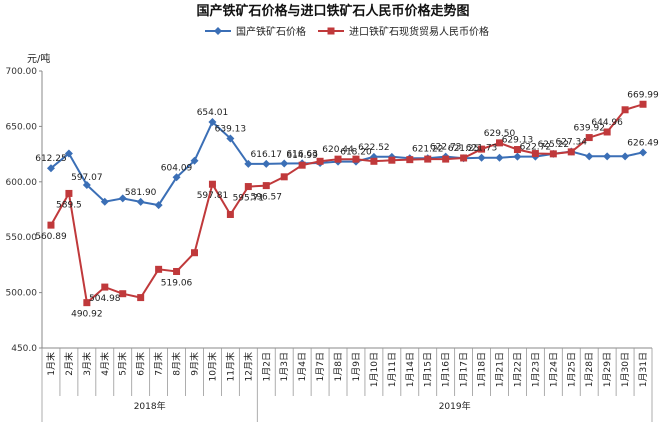 This screenshot has height=428, width=666. What do you see at coordinates (213, 113) in the screenshot?
I see `data-label-0: 654.01` at bounding box center [213, 113].